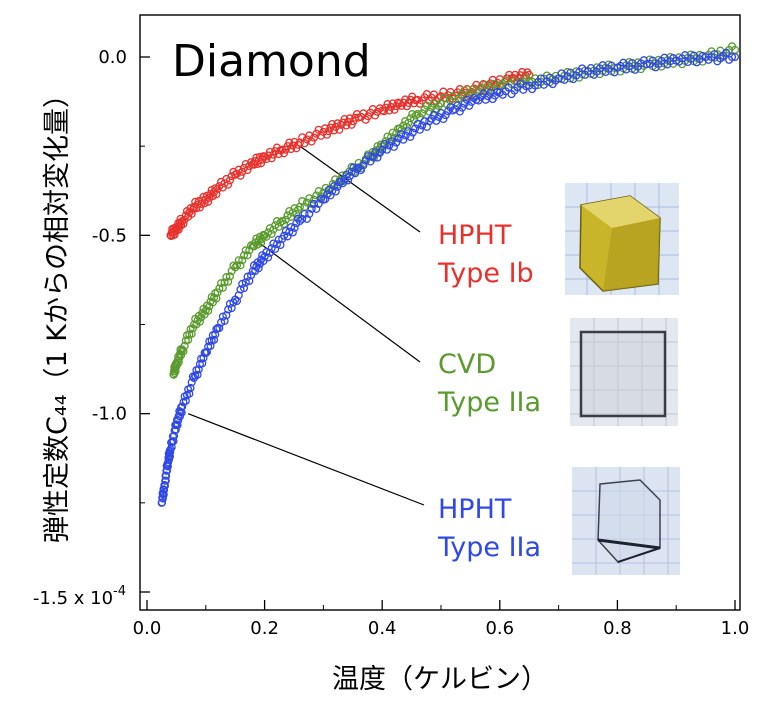 The image size is (768, 707). Describe the element at coordinates (271, 61) in the screenshot. I see `chart-title: Diamond` at that location.